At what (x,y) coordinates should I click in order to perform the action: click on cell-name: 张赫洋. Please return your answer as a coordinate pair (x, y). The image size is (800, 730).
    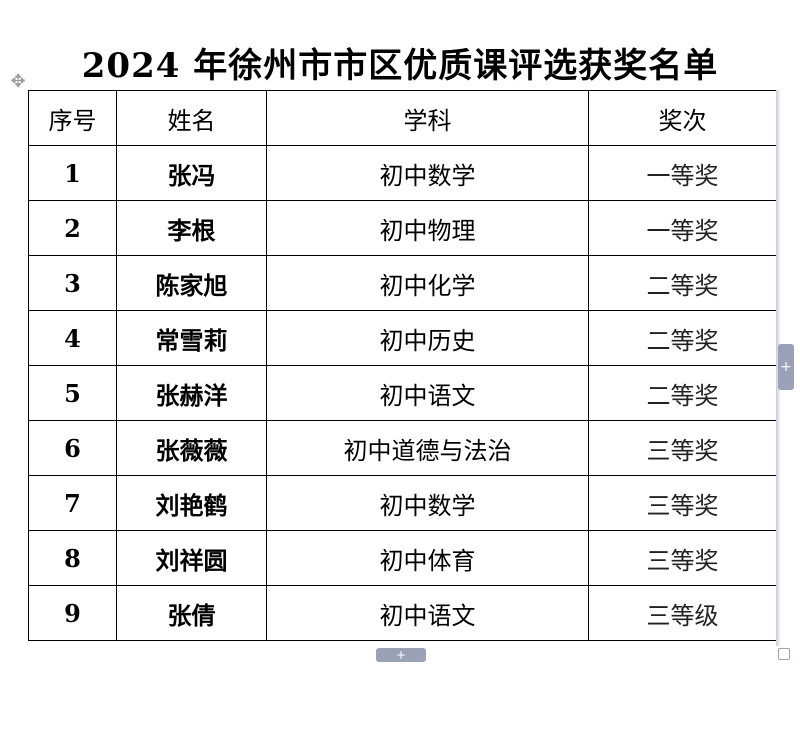
    Looking at the image, I should click on (191, 393).